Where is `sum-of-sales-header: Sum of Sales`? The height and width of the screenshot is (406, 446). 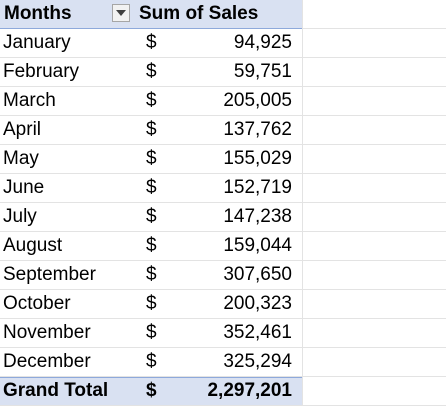
sum-of-sales-header: Sum of Sales is located at coordinates (199, 13).